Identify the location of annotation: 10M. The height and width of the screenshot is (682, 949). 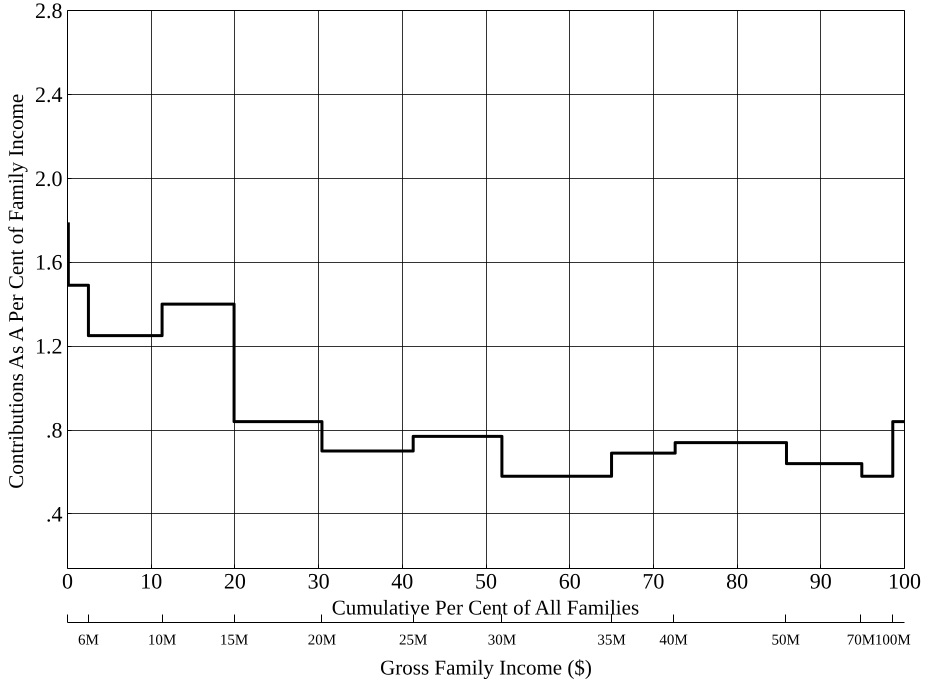
(162, 640).